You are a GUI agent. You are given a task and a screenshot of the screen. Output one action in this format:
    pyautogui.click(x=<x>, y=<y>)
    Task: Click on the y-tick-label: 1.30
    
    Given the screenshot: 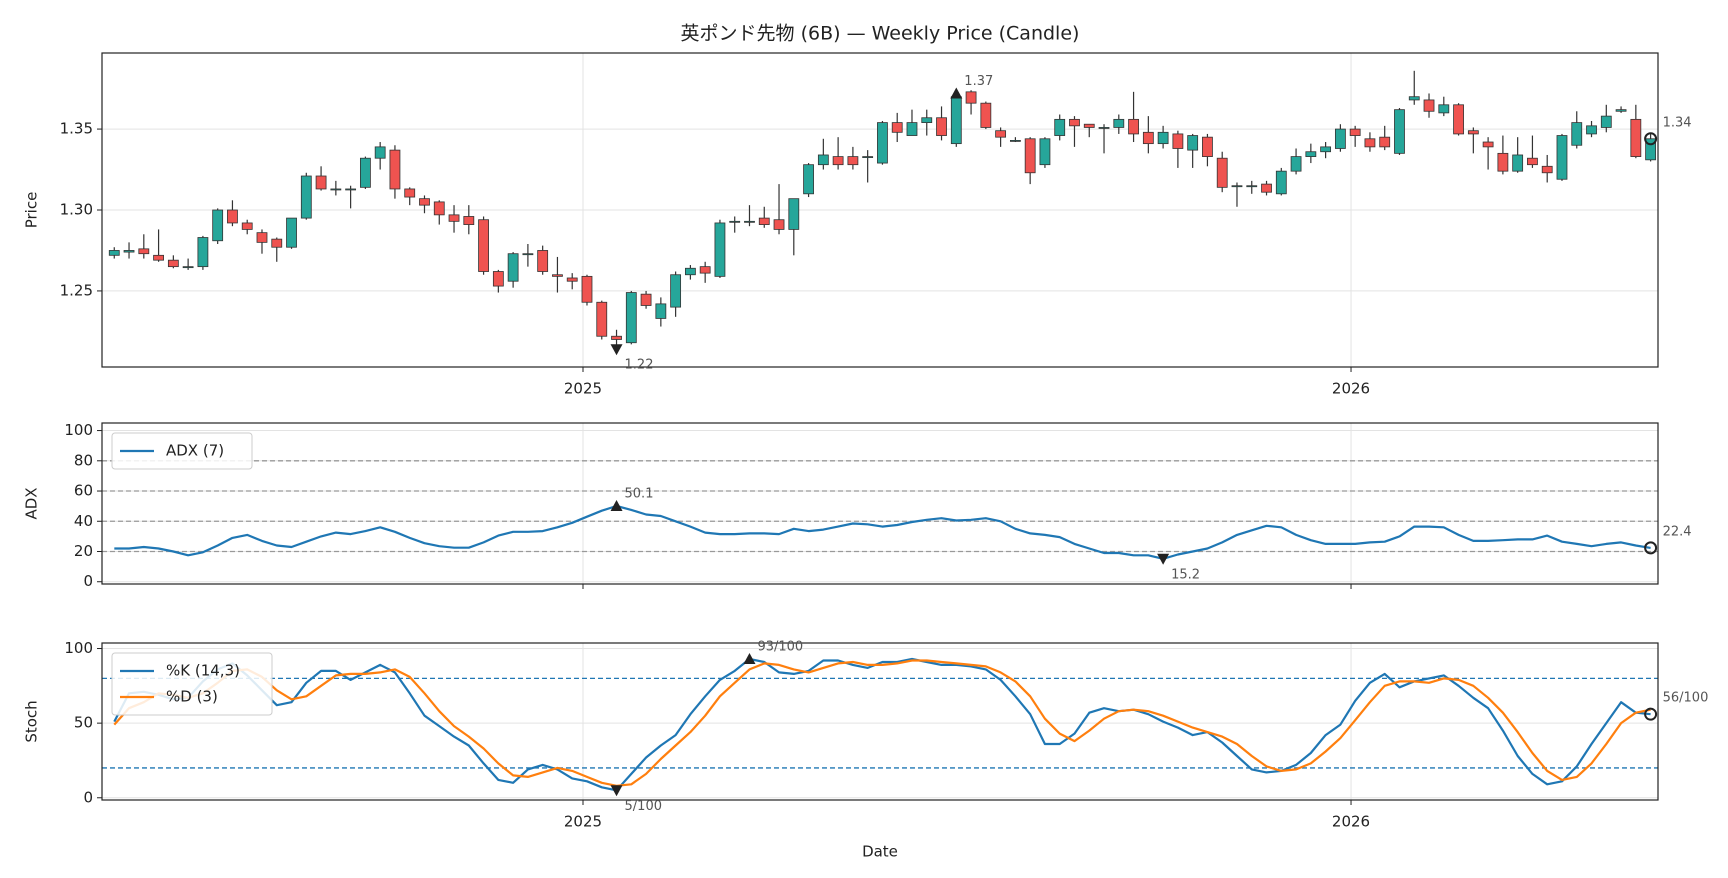 What is the action you would take?
    pyautogui.click(x=76, y=210)
    